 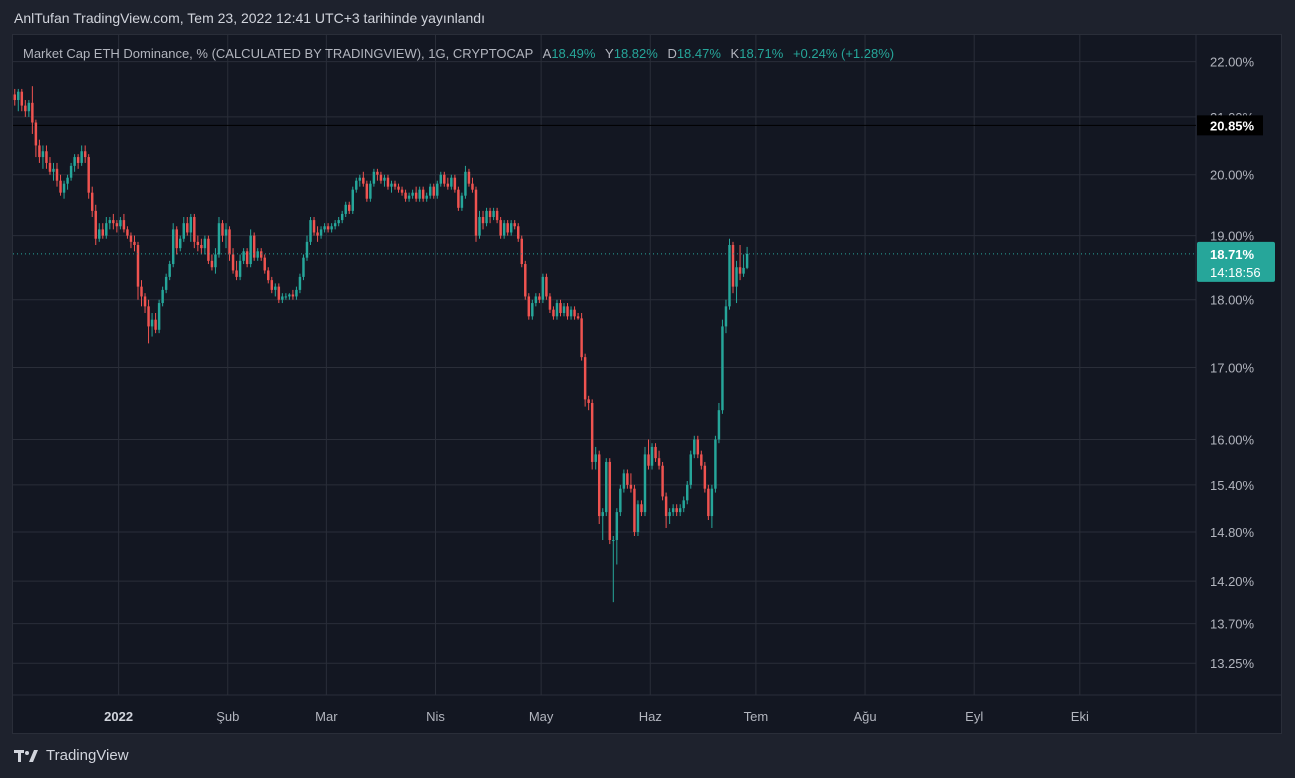 What do you see at coordinates (1232, 236) in the screenshot?
I see `price-tick-label: 19.00%` at bounding box center [1232, 236].